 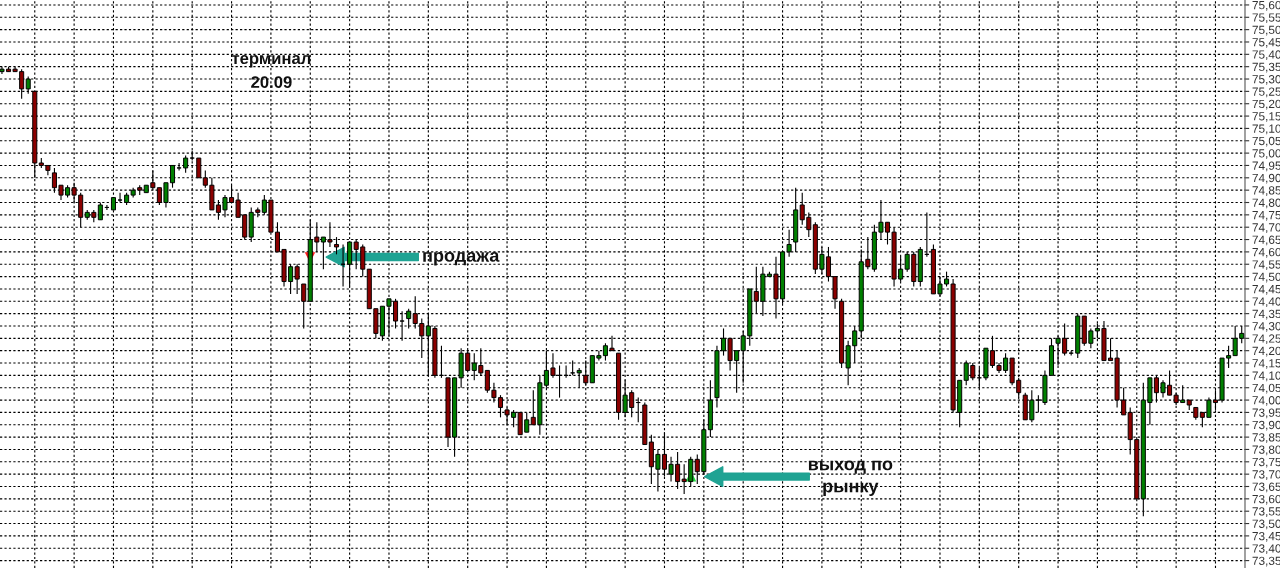 I want to click on y-tick-label: 75,35, so click(x=1266, y=67).